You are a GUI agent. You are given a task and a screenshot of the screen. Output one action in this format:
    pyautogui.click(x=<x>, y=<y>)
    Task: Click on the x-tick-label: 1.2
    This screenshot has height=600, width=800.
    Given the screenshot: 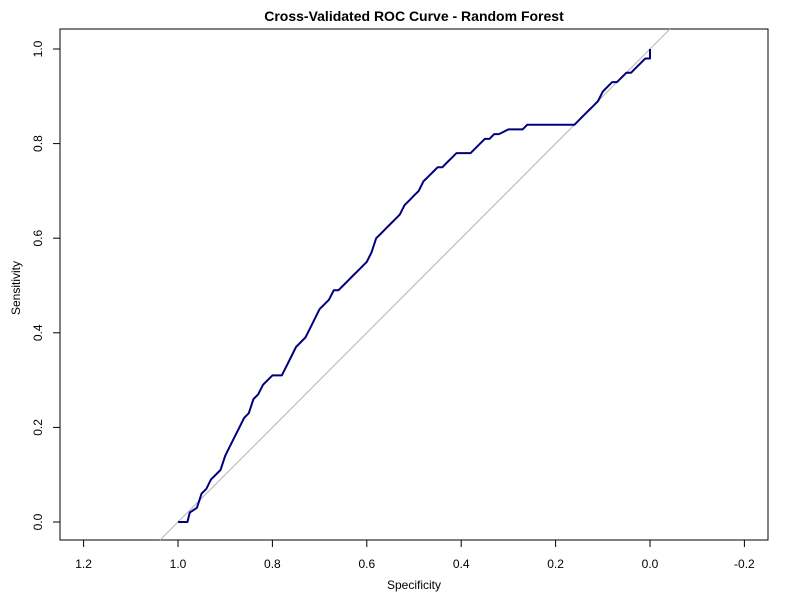 What is the action you would take?
    pyautogui.click(x=83, y=564)
    